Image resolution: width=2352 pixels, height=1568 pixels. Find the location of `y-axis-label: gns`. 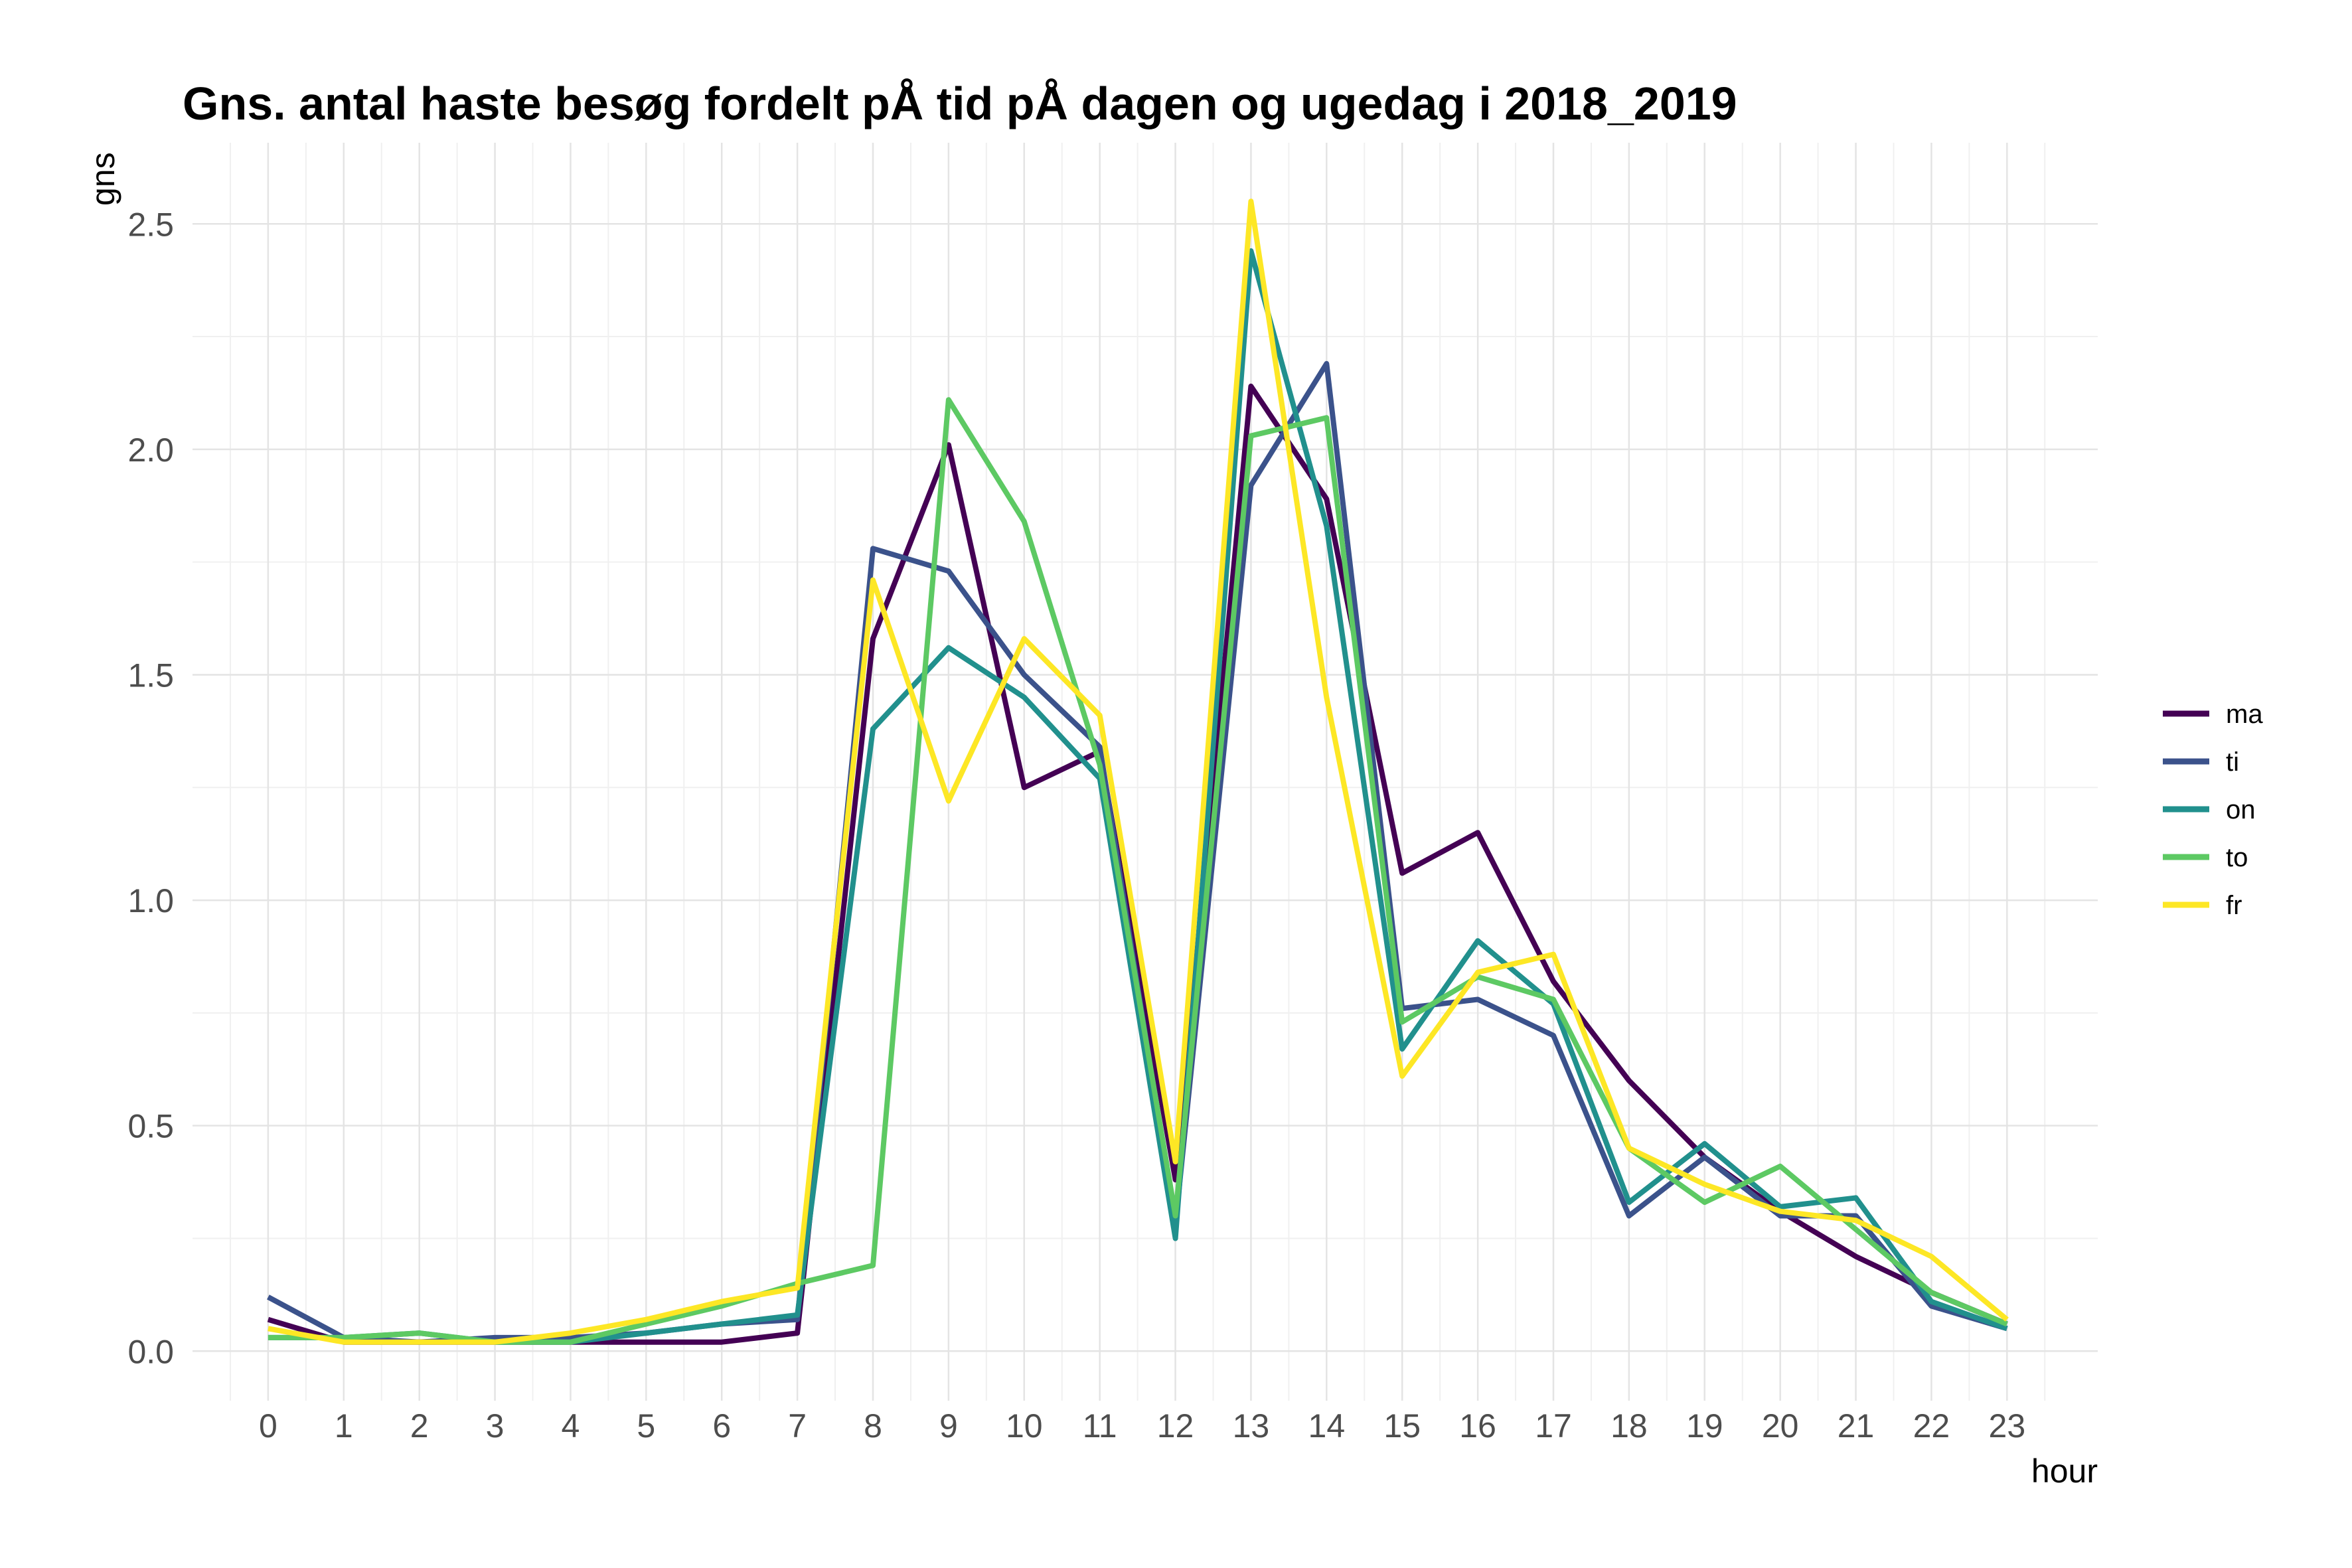

y-axis-label: gns is located at coordinates (102, 179).